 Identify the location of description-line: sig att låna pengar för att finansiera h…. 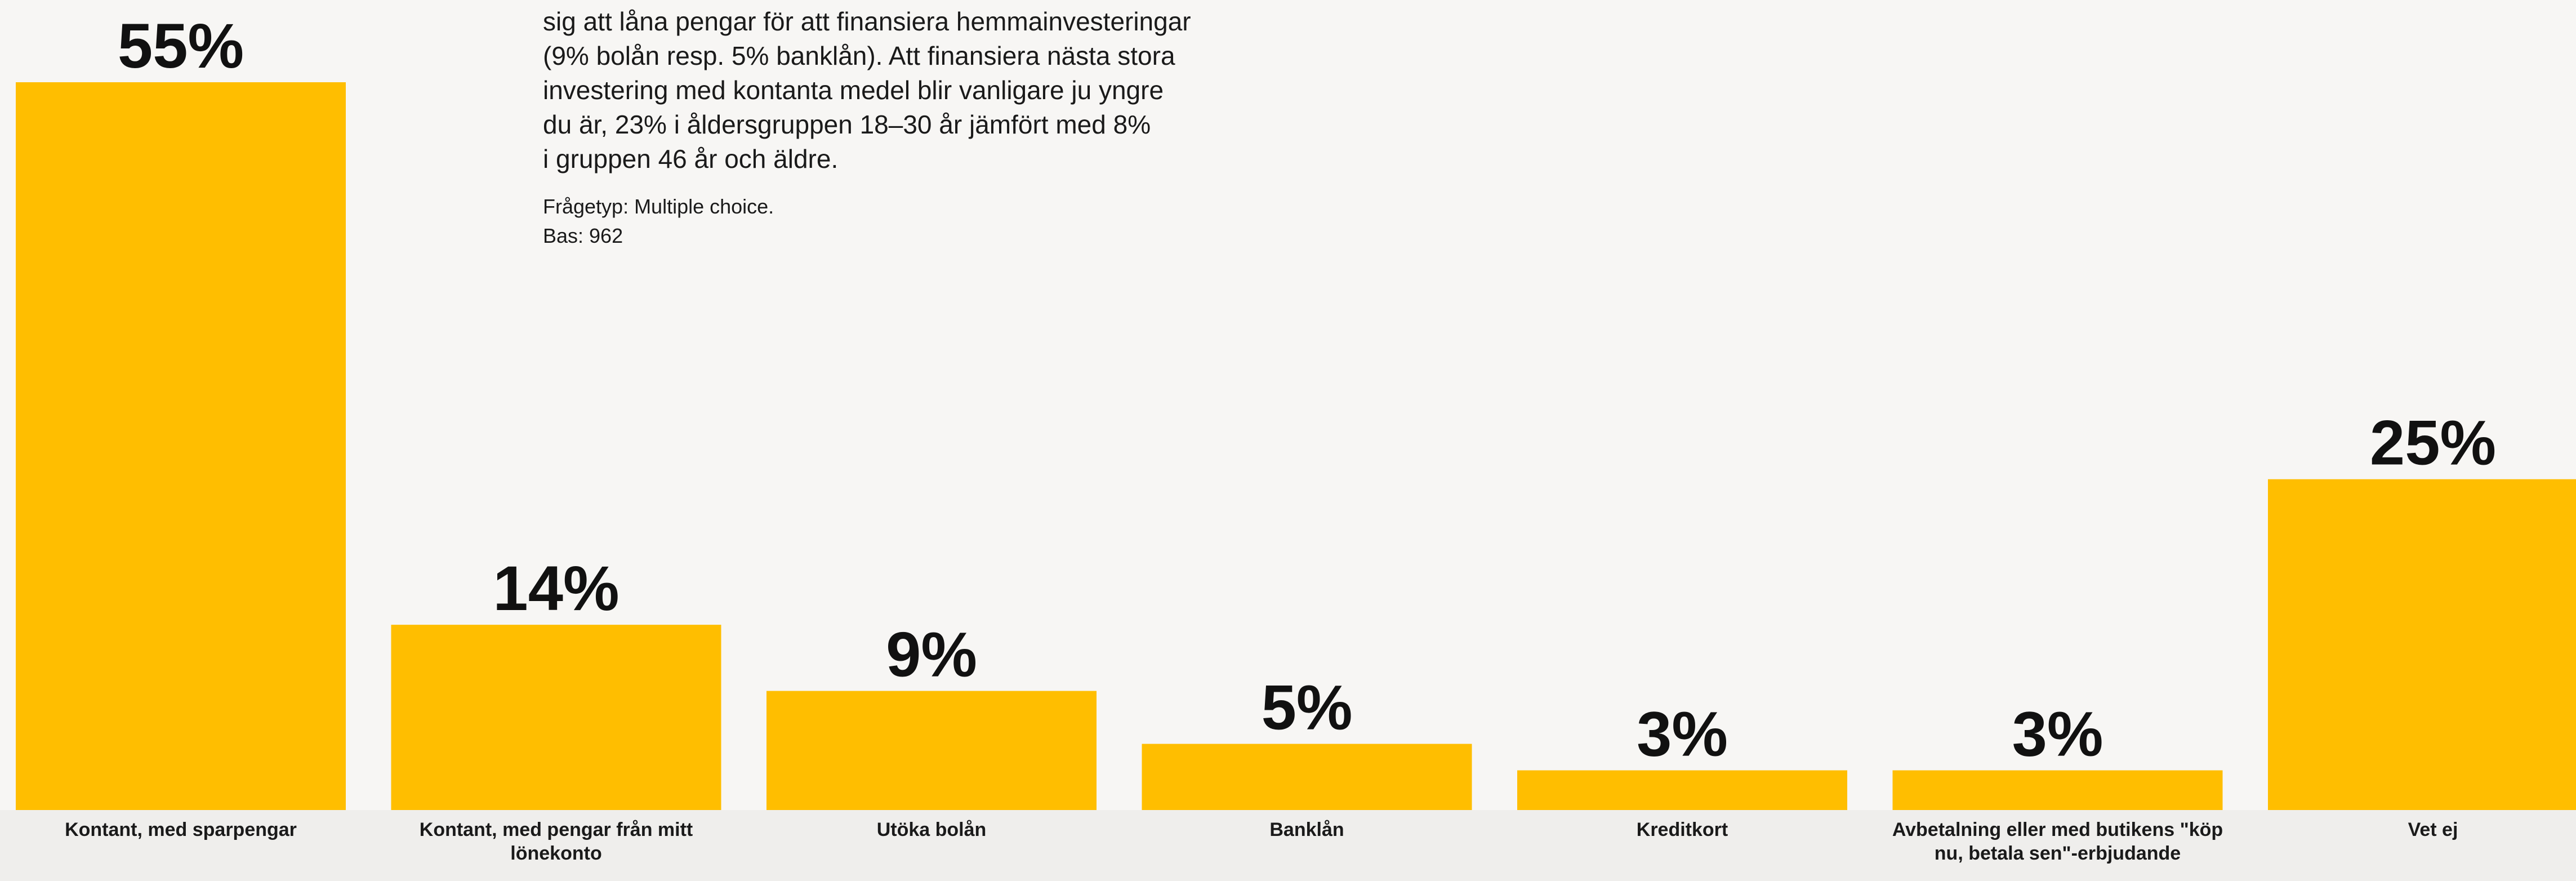
(867, 21).